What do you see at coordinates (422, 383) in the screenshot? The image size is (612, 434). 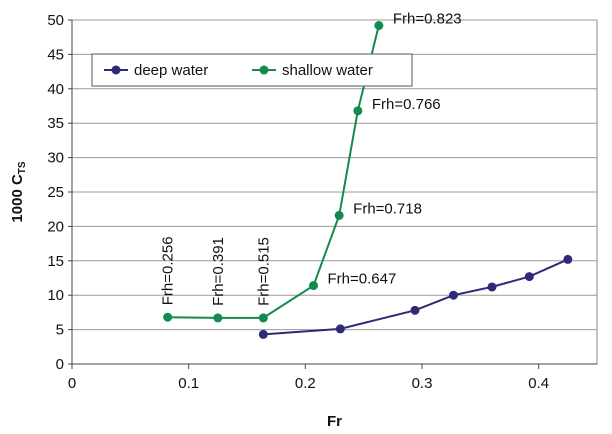 I see `x-tick-label: 0.3` at bounding box center [422, 383].